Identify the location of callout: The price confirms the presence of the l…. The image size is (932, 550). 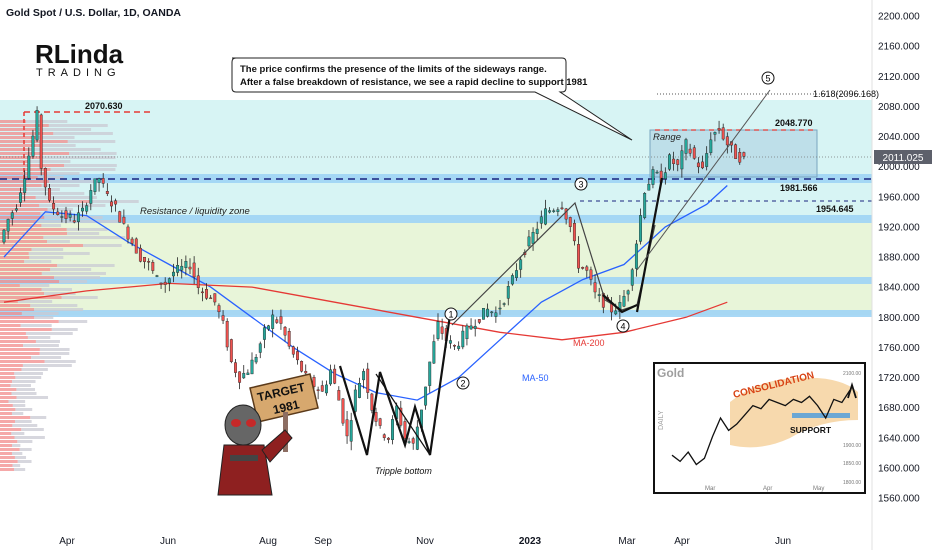
(432, 99).